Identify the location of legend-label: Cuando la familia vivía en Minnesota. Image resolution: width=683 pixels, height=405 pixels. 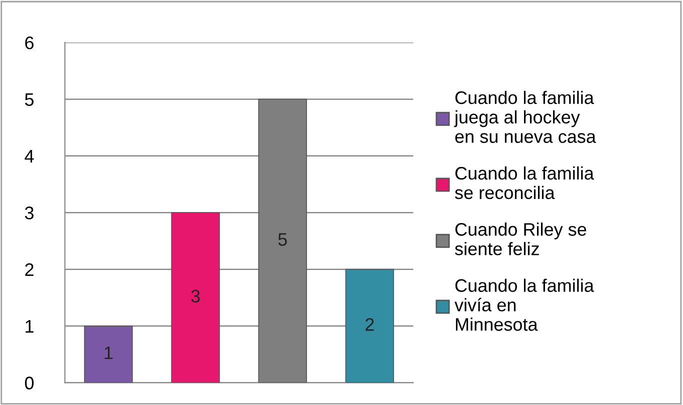
(524, 304).